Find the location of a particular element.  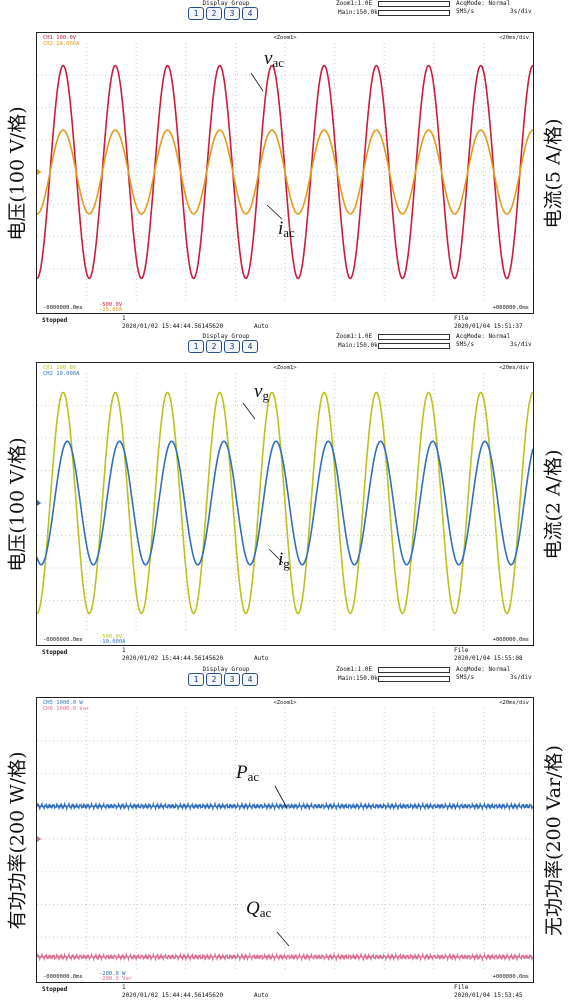

annotation-top: vac is located at coordinates (274, 59).